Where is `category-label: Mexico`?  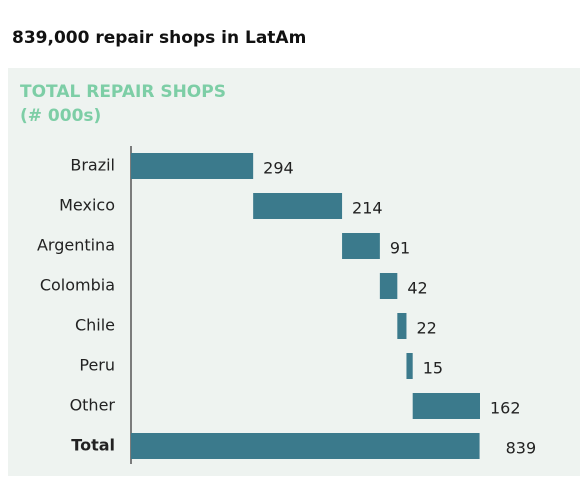
category-label: Mexico is located at coordinates (87, 205).